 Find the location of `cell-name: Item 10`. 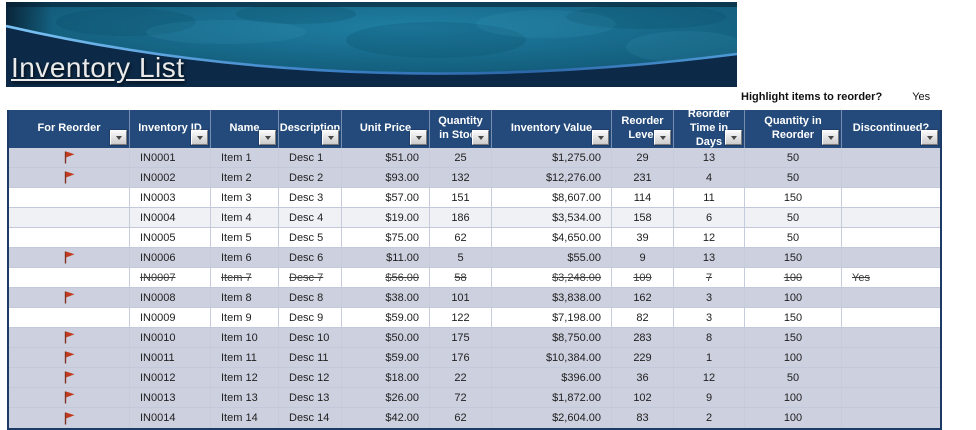

cell-name: Item 10 is located at coordinates (245, 337).